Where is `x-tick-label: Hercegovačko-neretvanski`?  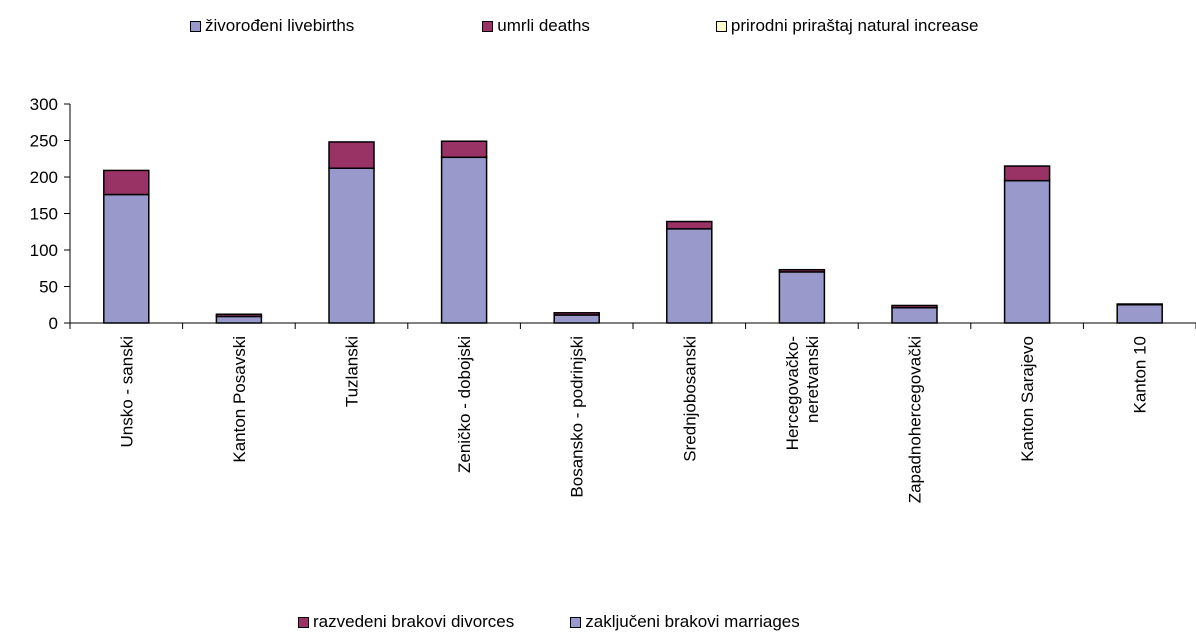
x-tick-label: Hercegovačko-neretvanski is located at coordinates (802, 393).